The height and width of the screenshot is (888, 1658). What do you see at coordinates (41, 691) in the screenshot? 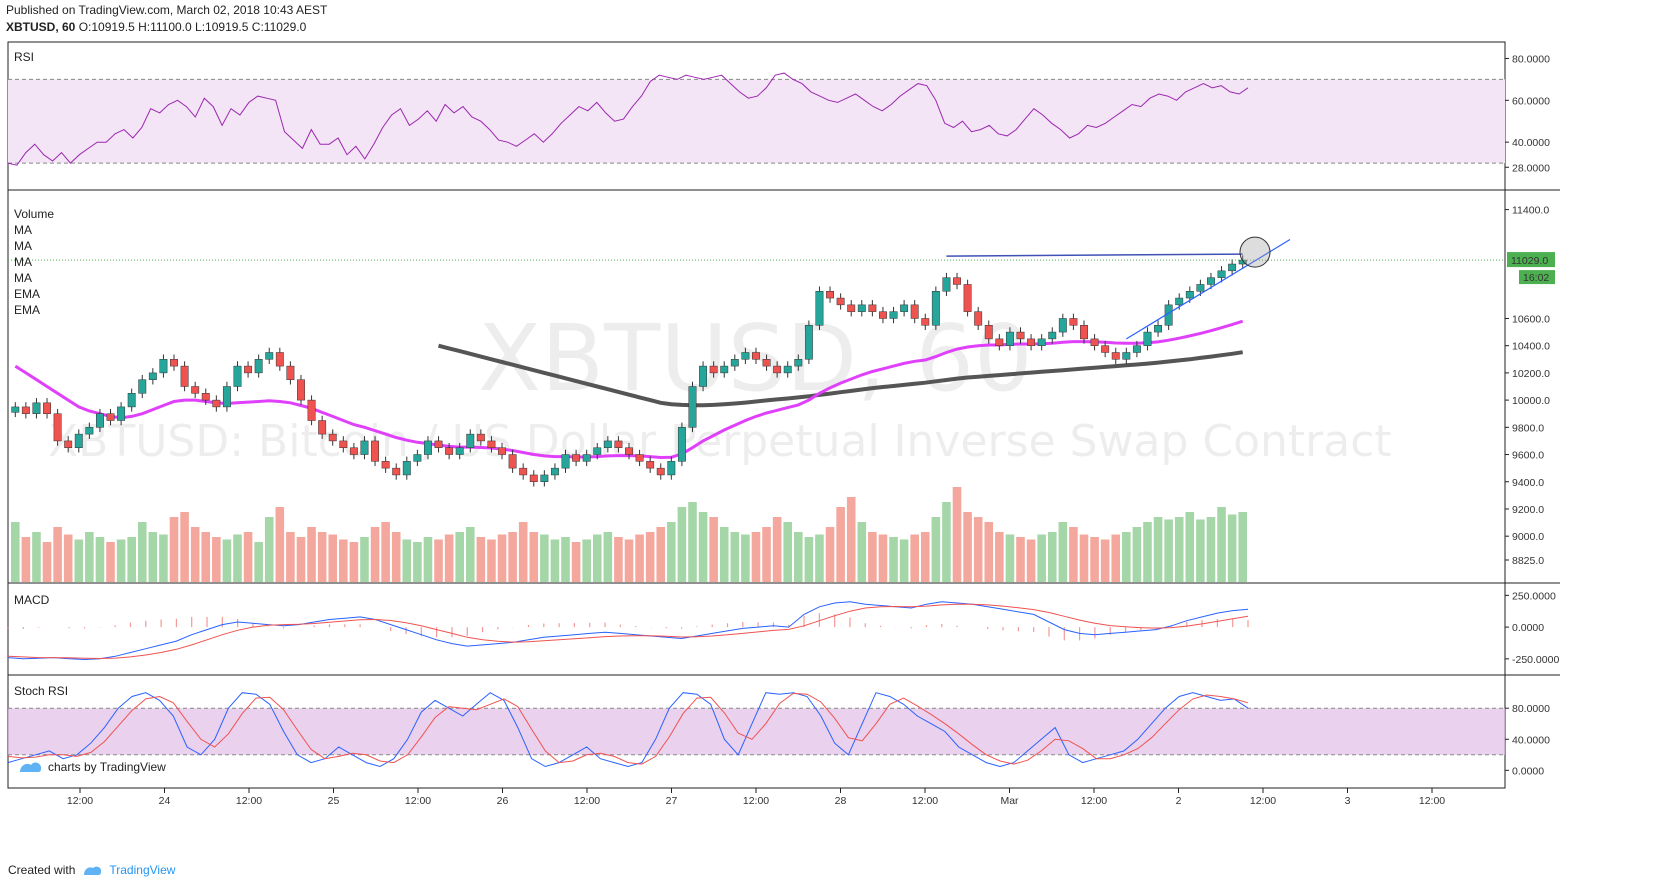
I see `stoch-title: Stoch RSI` at bounding box center [41, 691].